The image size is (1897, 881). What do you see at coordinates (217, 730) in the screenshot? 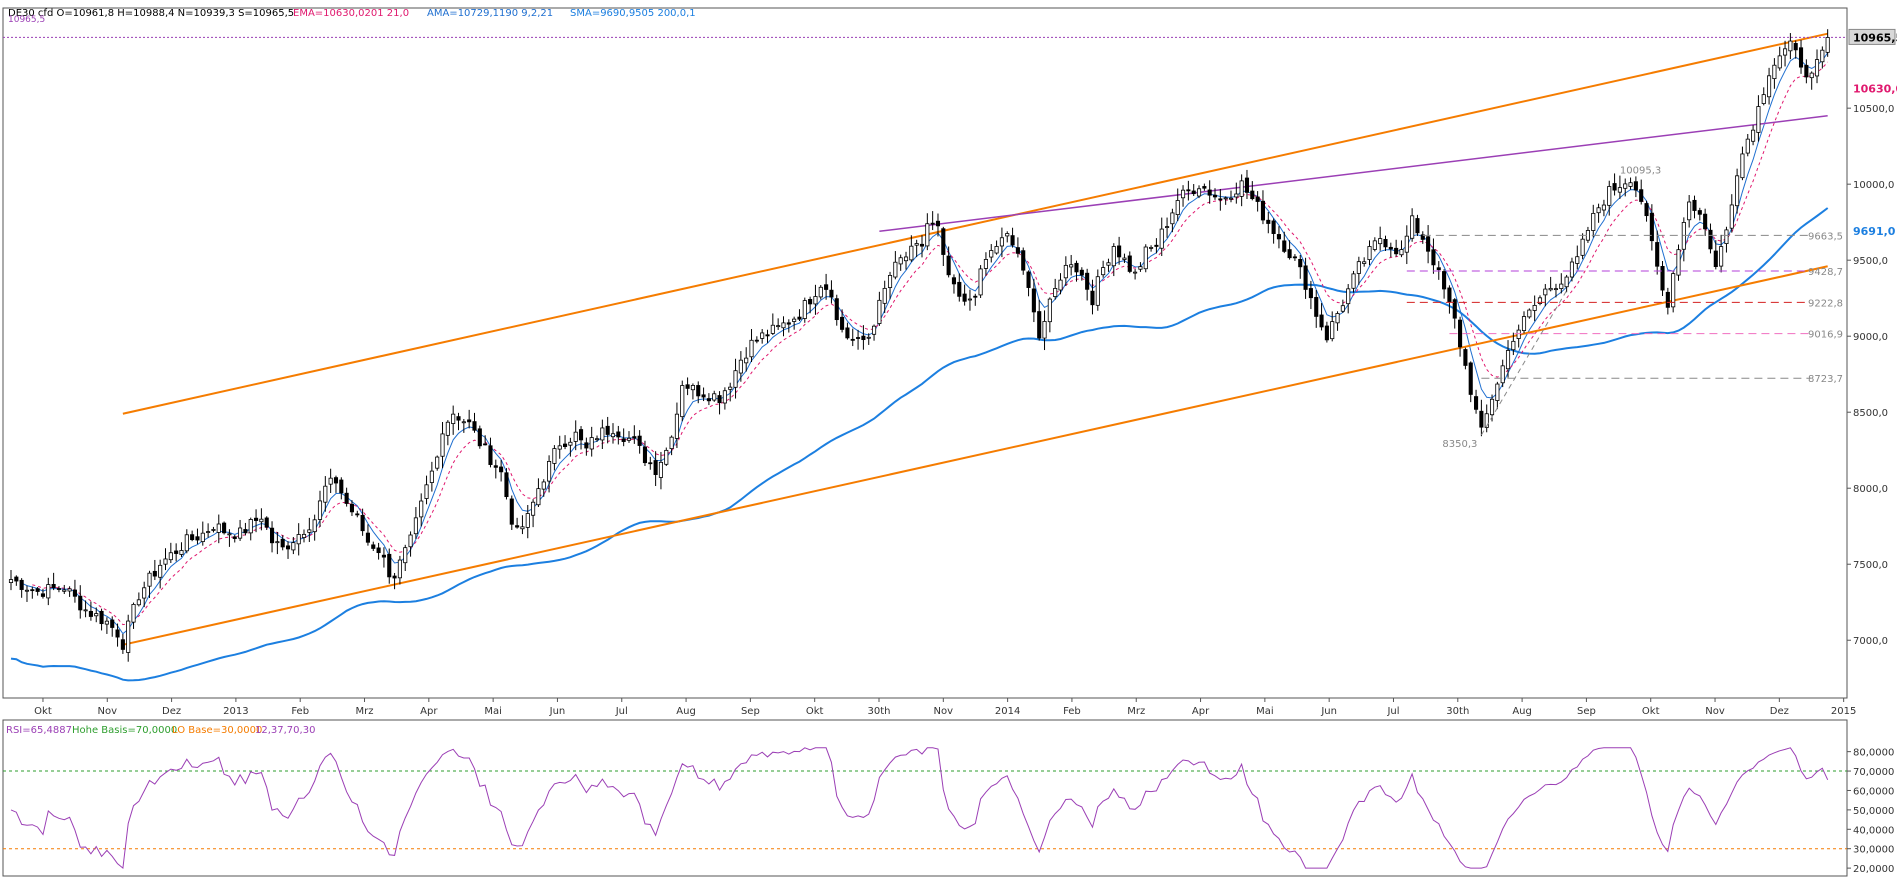
I see `rsi-lo-label: LO Base=30,0000` at bounding box center [217, 730].